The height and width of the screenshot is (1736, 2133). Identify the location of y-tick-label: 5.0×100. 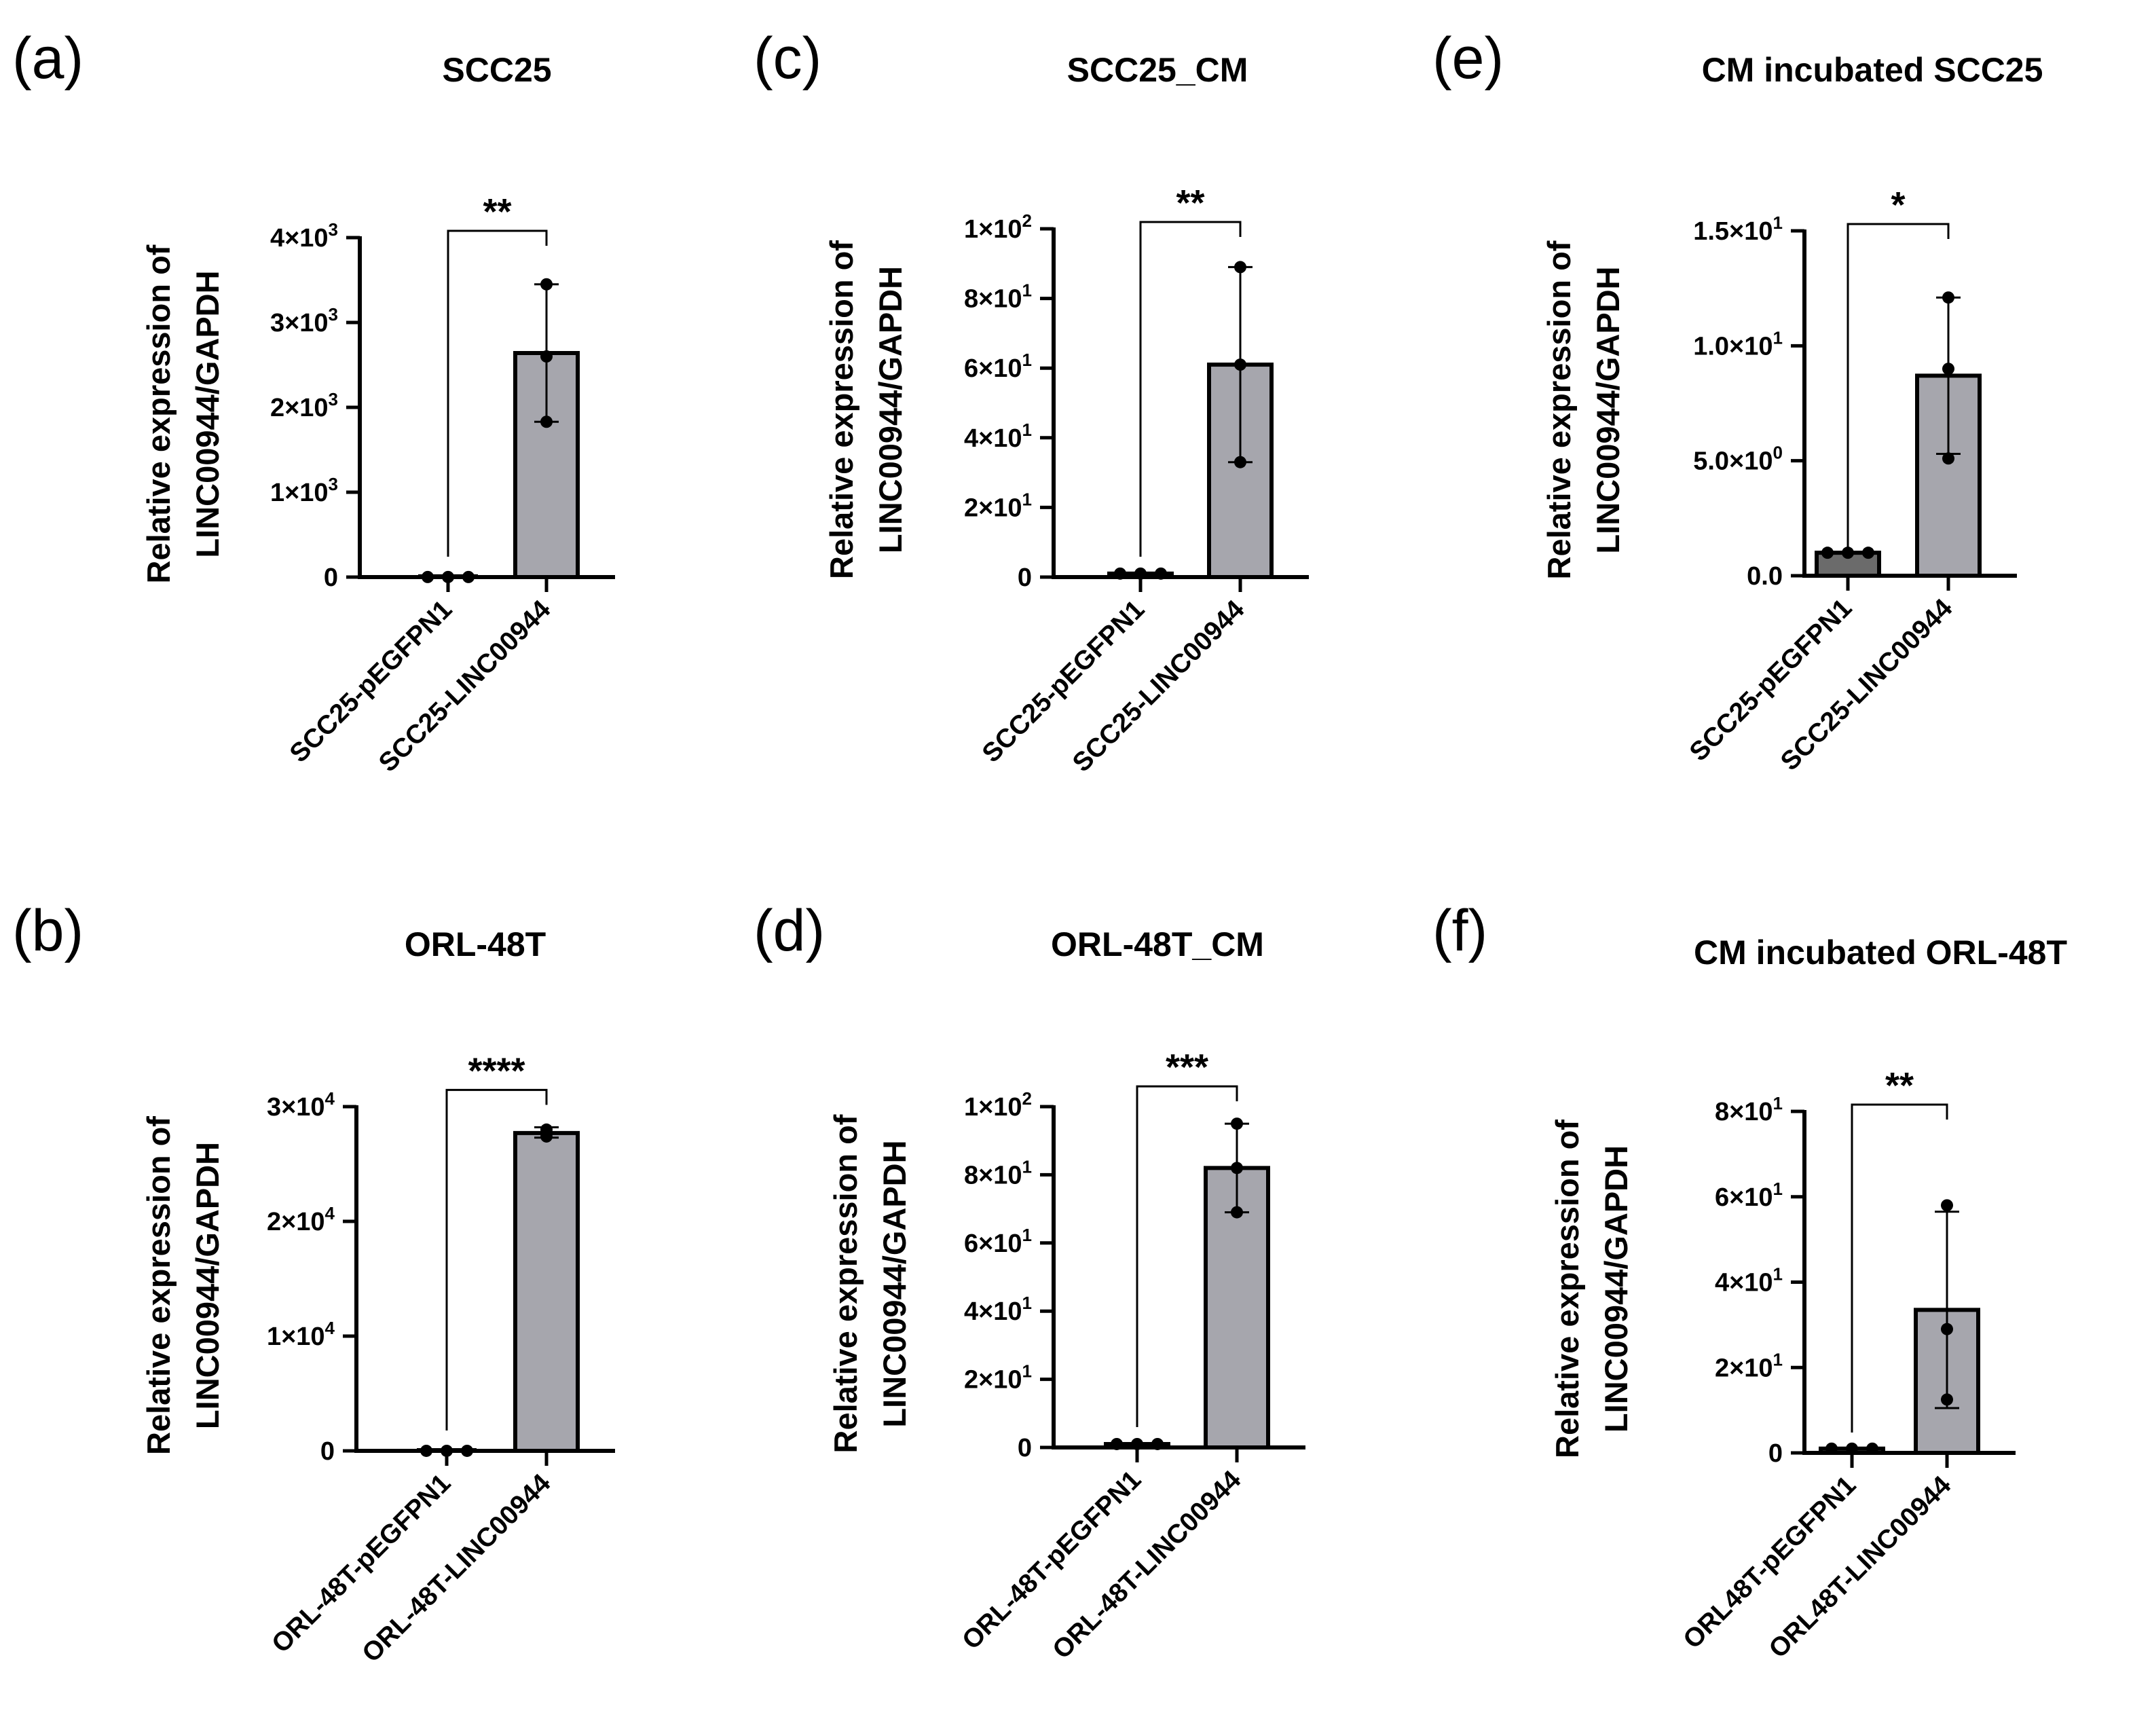
(1738, 460).